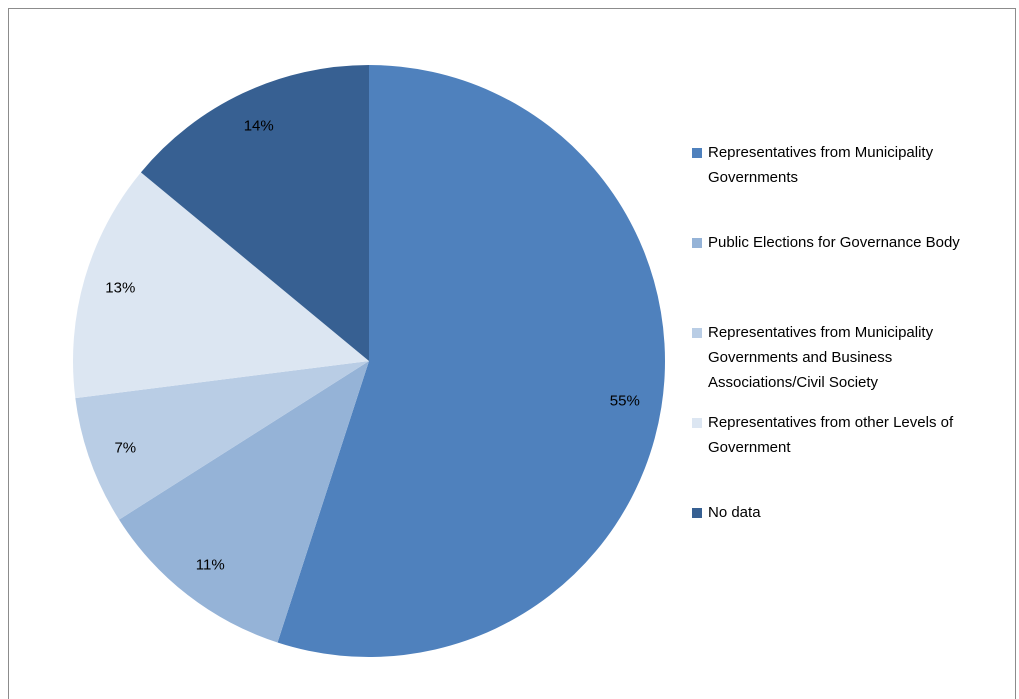 Image resolution: width=1019 pixels, height=699 pixels. I want to click on data-label: 14%, so click(259, 126).